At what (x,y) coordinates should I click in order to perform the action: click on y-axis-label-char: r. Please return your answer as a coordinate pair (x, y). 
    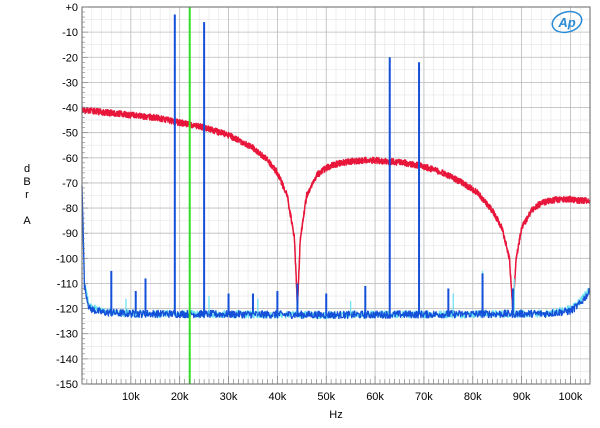
    Looking at the image, I should click on (27, 195).